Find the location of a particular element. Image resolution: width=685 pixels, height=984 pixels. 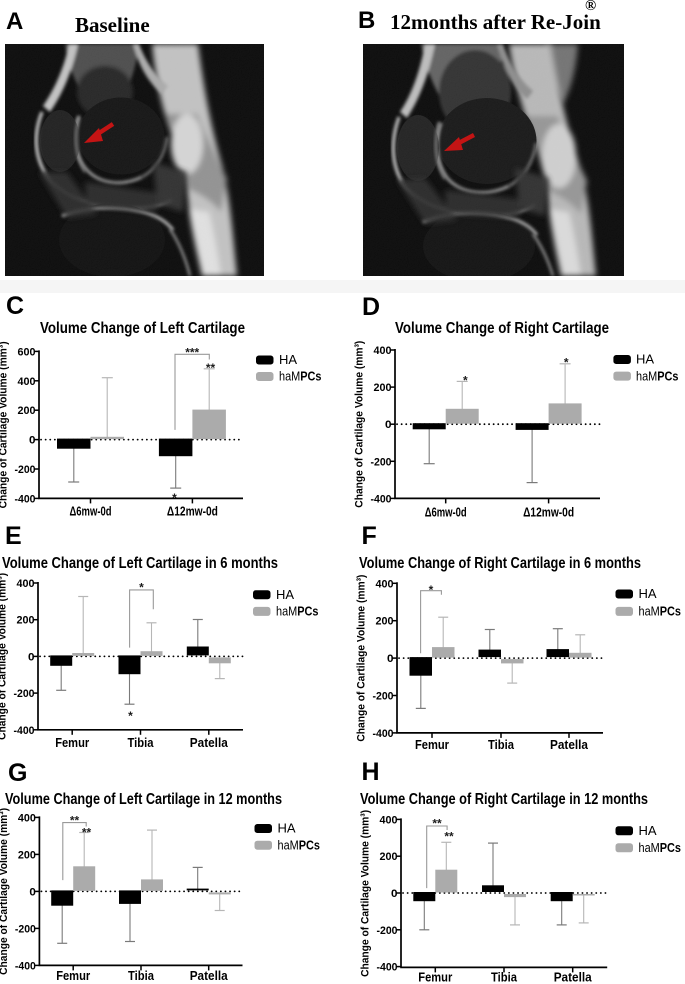

svg-text:Volume Change of Right Cartila: Volume Change of Right Cartilage is located at coordinates (502, 328).